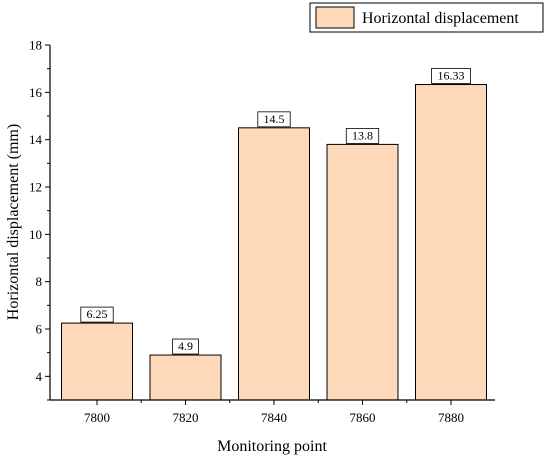  I want to click on data-label-text: 6.25, so click(97, 314).